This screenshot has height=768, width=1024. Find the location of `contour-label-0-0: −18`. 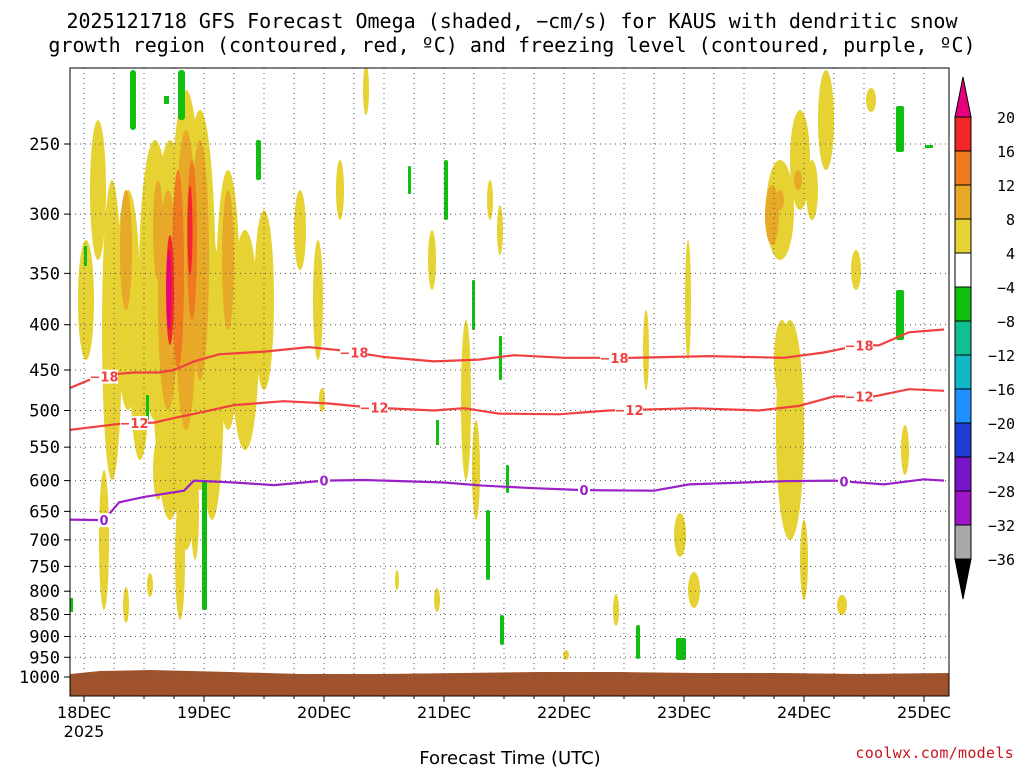

contour-label-0-0: −18 is located at coordinates (104, 378).